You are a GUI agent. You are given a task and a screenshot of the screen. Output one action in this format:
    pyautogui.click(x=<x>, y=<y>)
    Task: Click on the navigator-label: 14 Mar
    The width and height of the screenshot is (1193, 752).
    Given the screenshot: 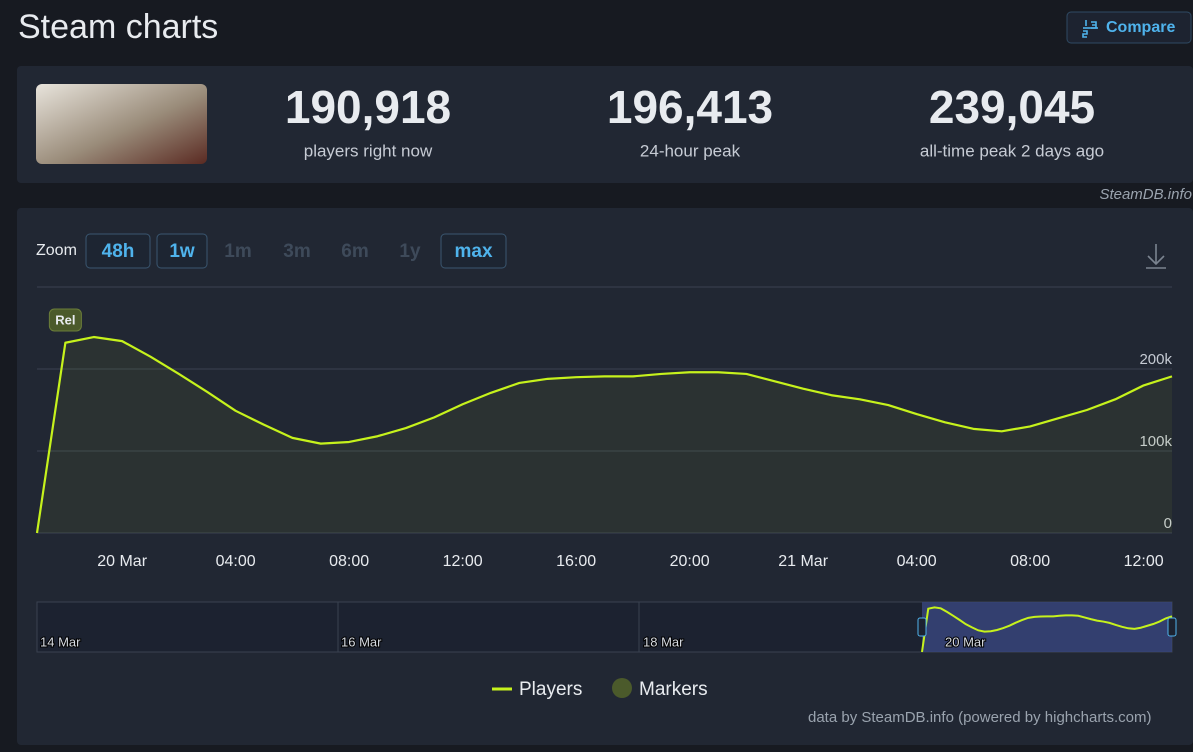 What is the action you would take?
    pyautogui.click(x=60, y=641)
    